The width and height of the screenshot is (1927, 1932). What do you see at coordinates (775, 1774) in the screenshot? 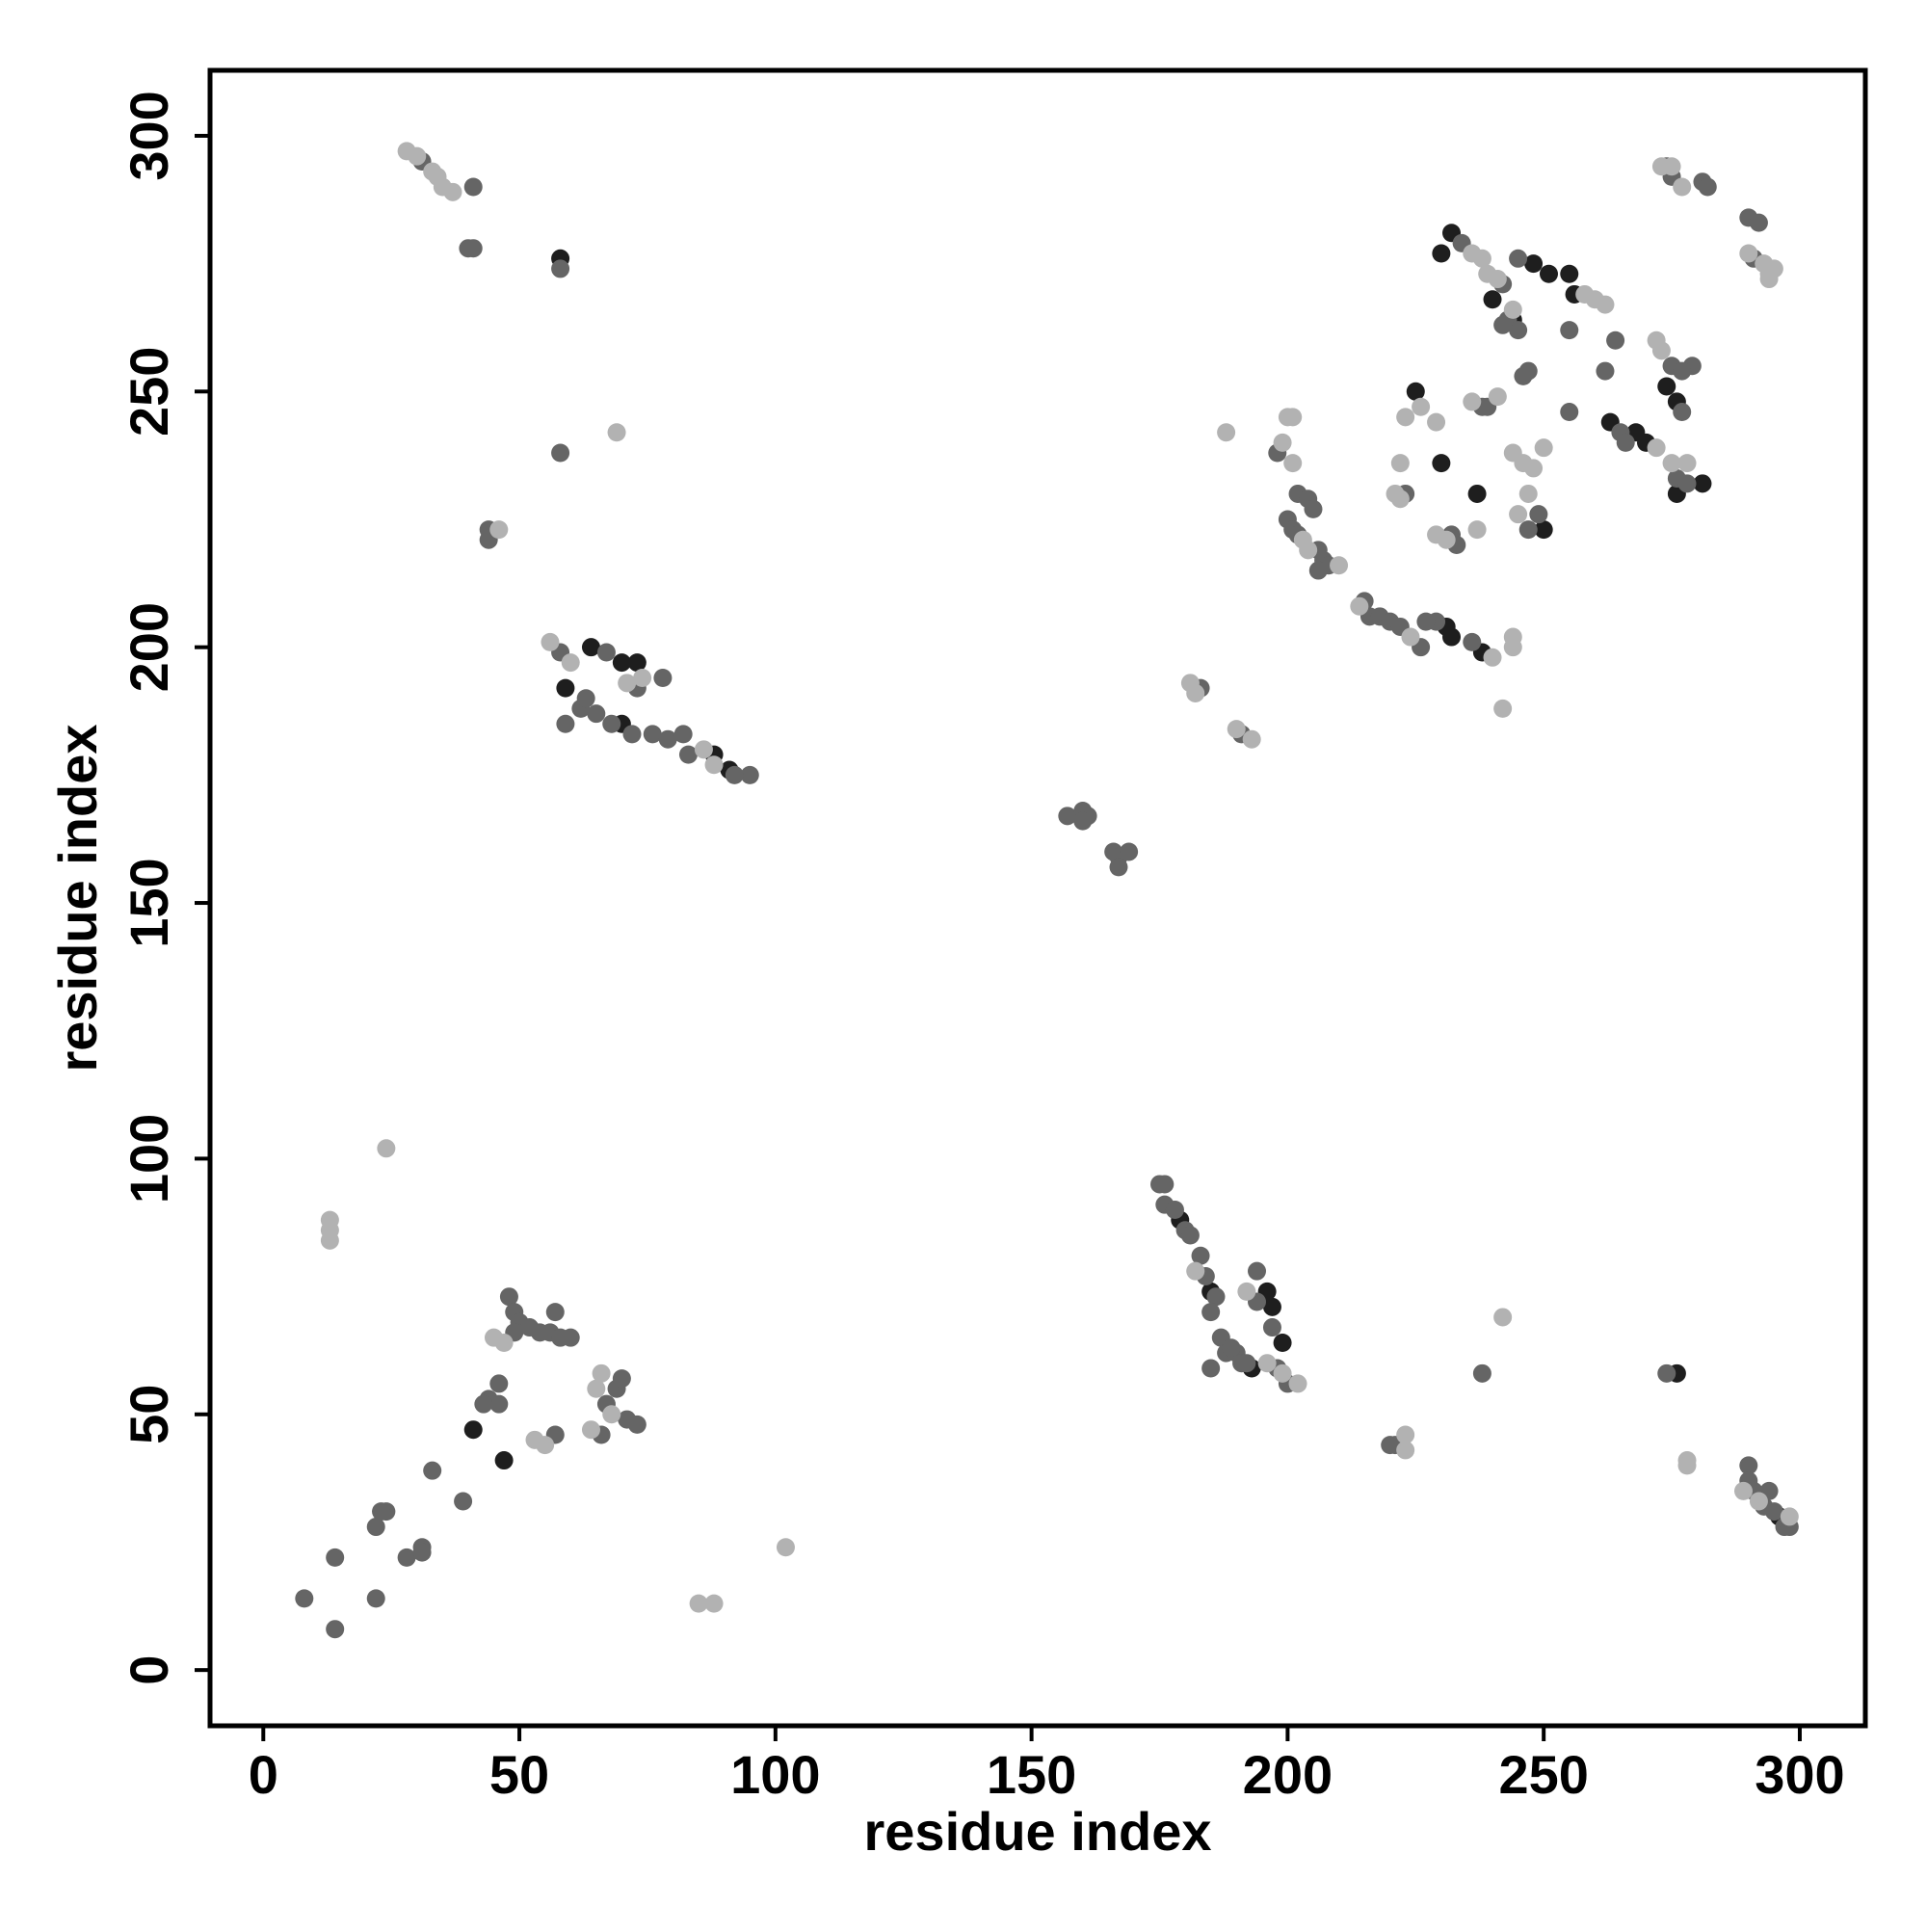
I see `x-tick-label: 100` at bounding box center [775, 1774].